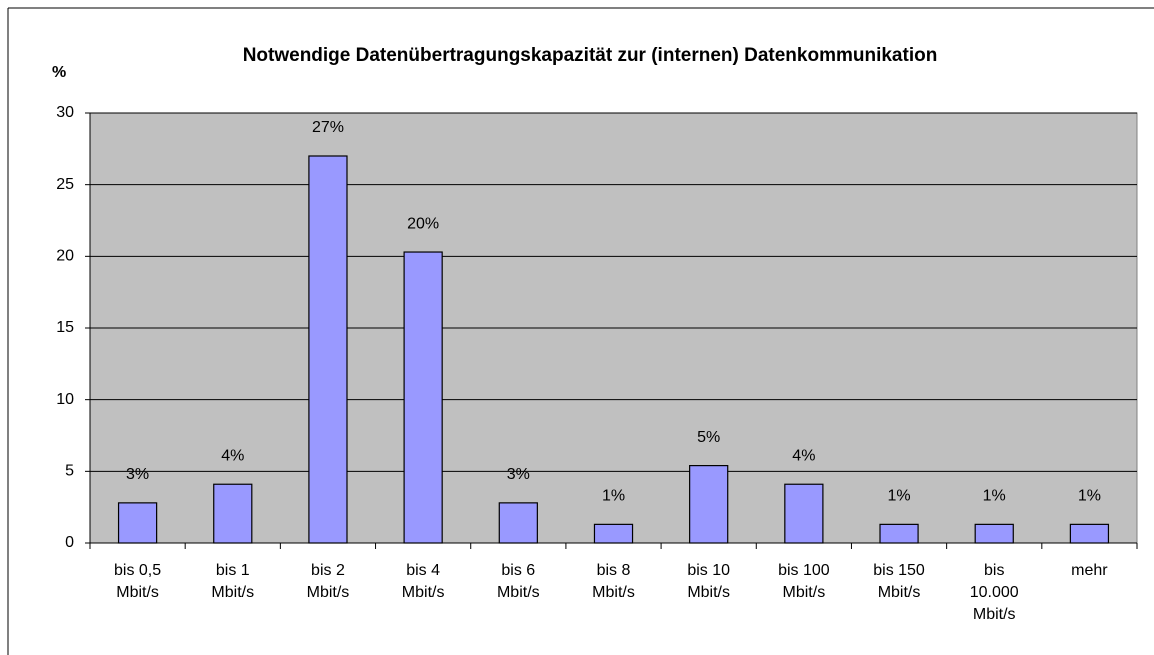 The height and width of the screenshot is (655, 1154). I want to click on x-tick-label: bis 6 Mbit/s, so click(518, 581).